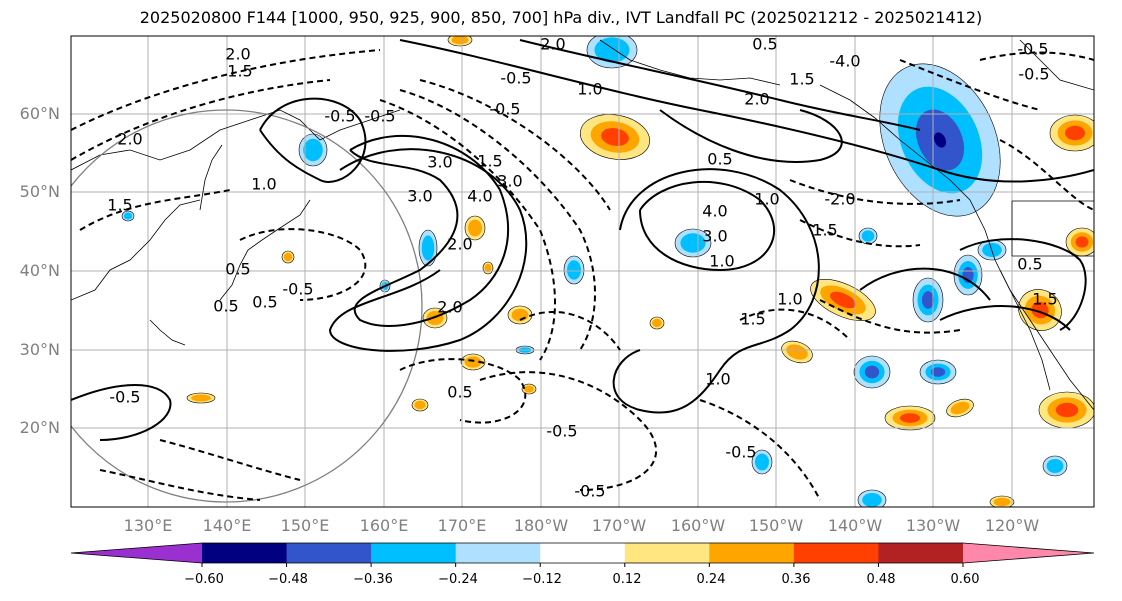  Describe the element at coordinates (462, 525) in the screenshot. I see `lon-label-170e: 170°E` at that location.